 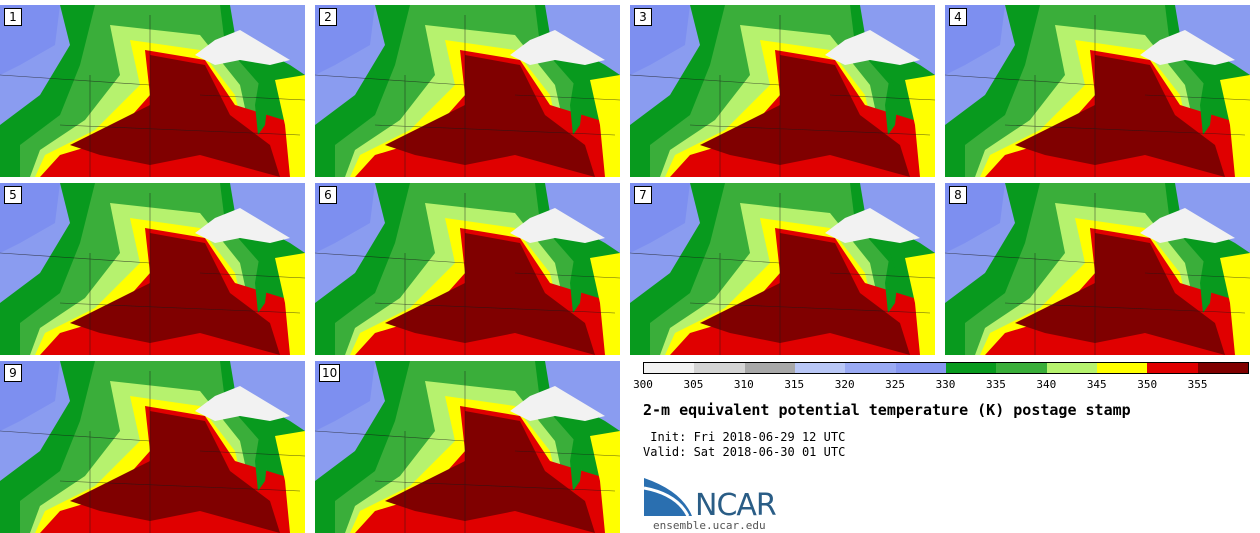 I want to click on member-number-label: 3, so click(x=643, y=17).